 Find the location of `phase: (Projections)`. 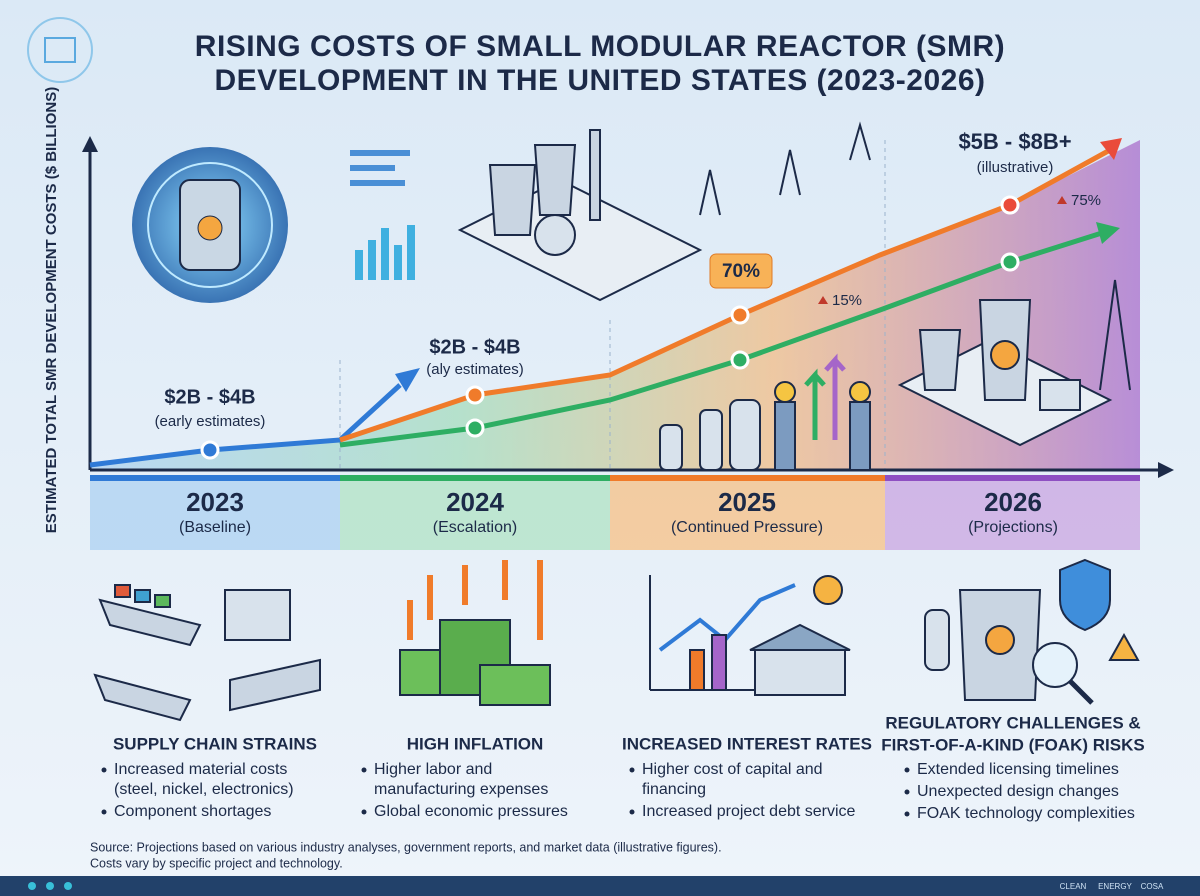

phase: (Projections) is located at coordinates (1013, 527).